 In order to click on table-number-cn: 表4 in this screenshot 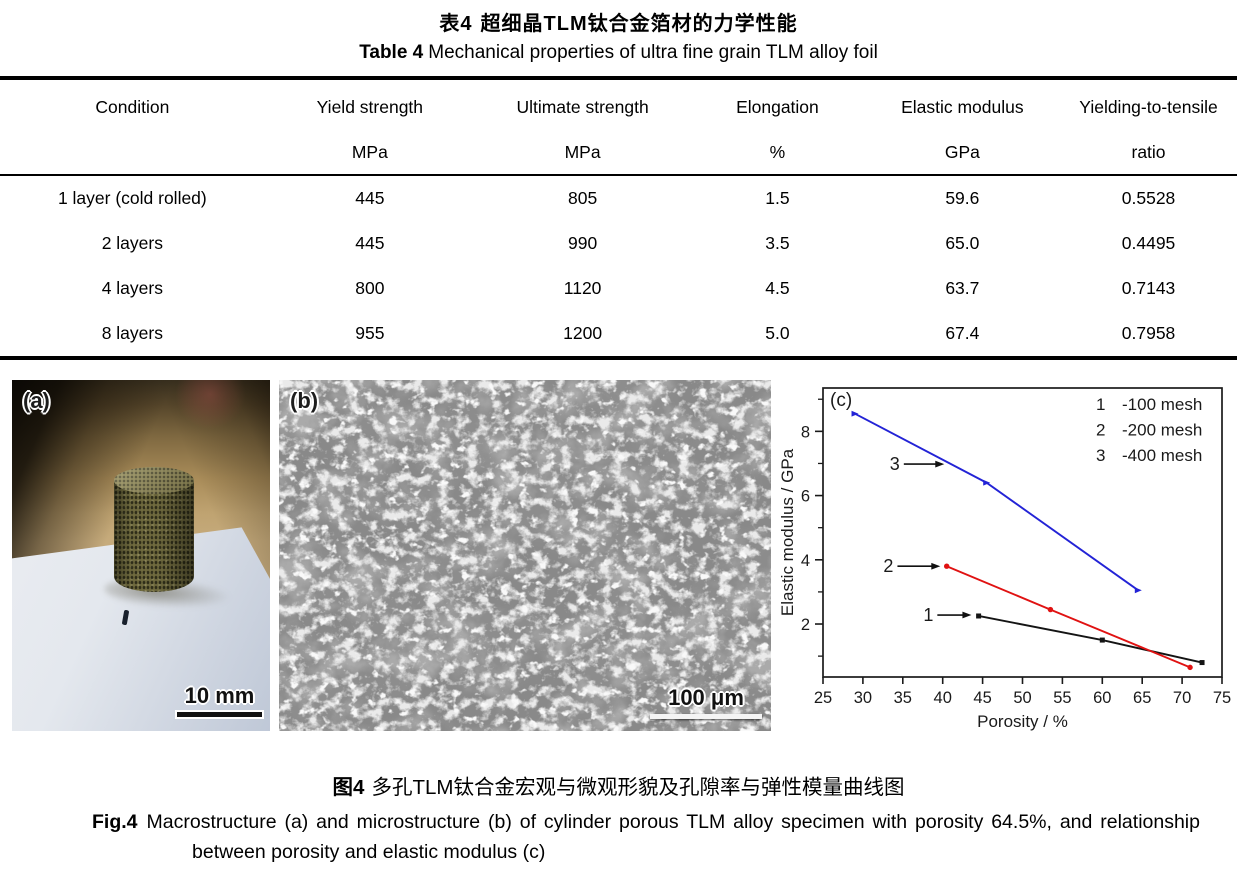, I will do `click(456, 24)`.